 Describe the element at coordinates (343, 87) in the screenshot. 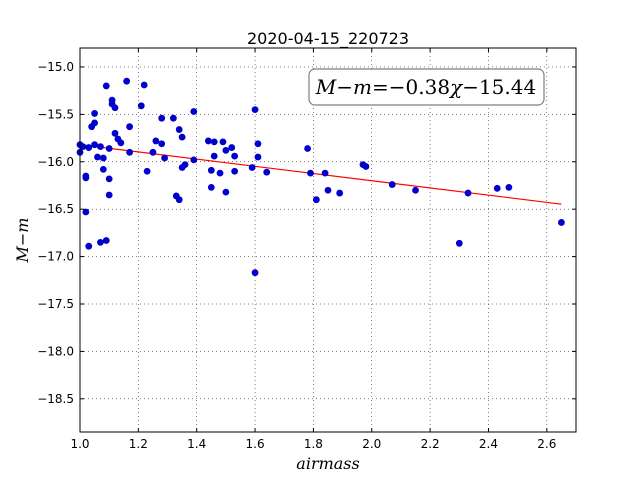

I see `eq-lhs: M−m` at that location.